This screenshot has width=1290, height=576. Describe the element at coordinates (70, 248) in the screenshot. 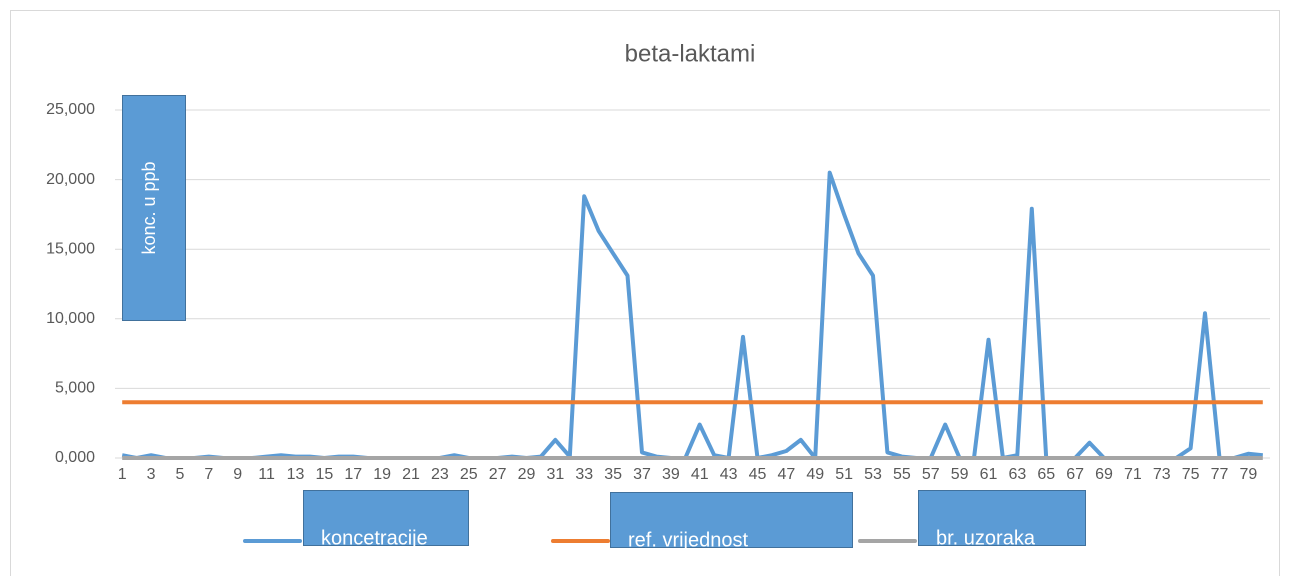

I see `y-tick-label: 15,000` at that location.